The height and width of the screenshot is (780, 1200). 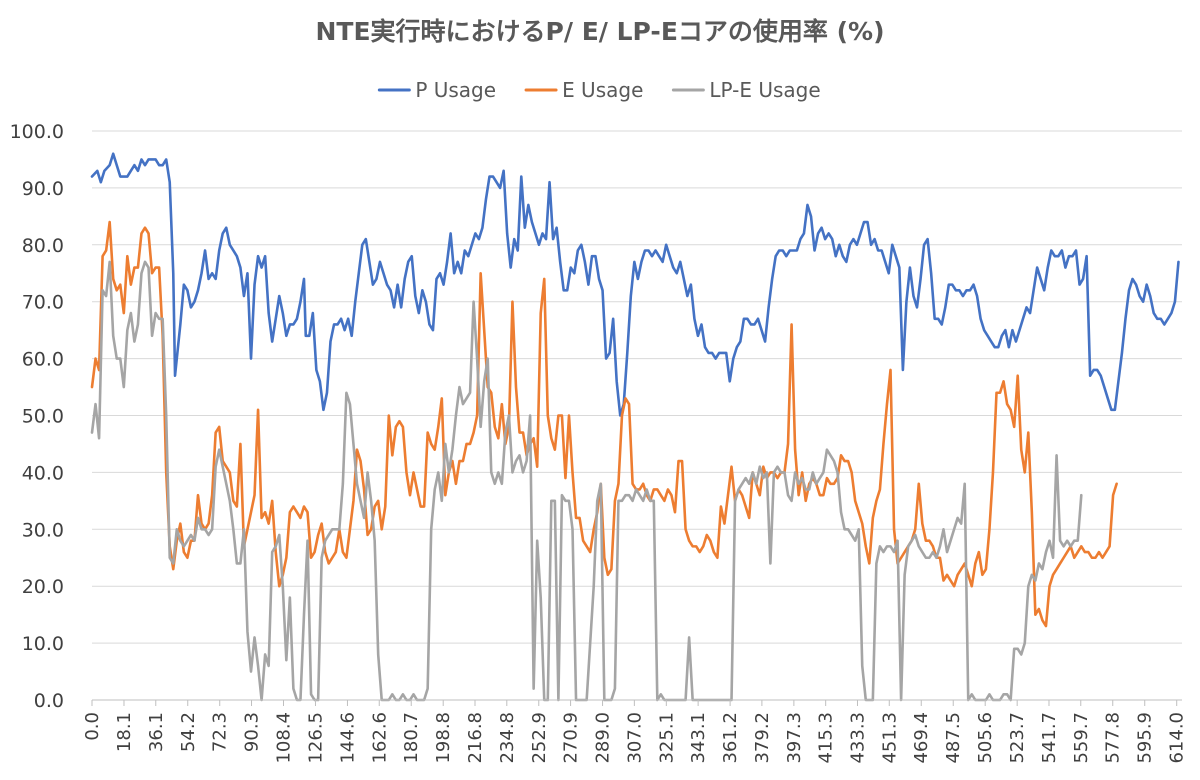 What do you see at coordinates (49, 701) in the screenshot?
I see `y-tick-label: 0.0` at bounding box center [49, 701].